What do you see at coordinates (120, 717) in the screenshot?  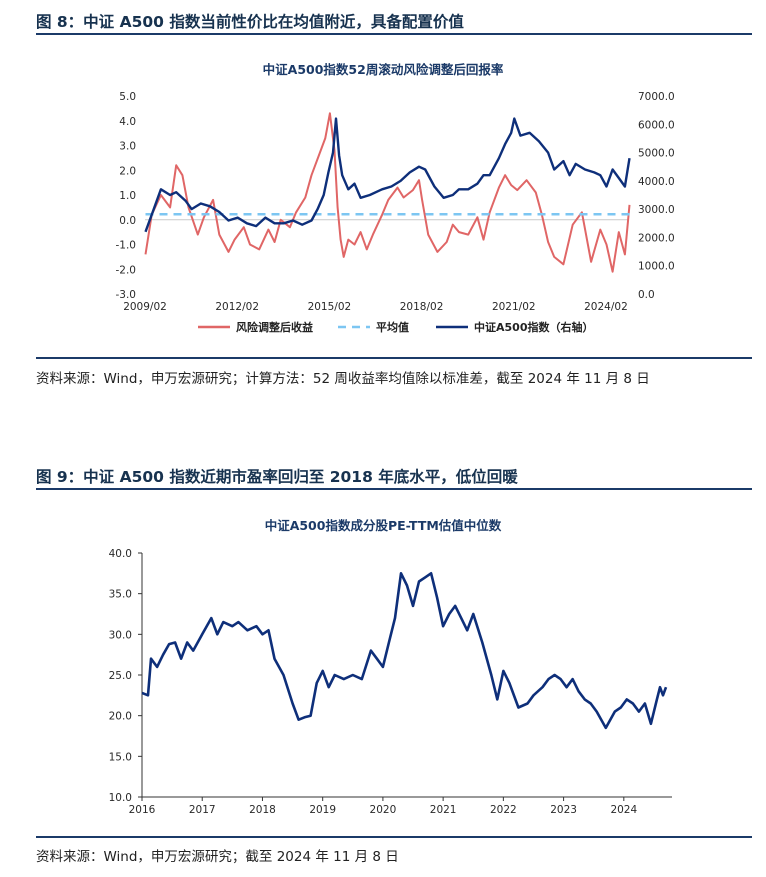 I see `y-tick-label: 20.0` at bounding box center [120, 717].